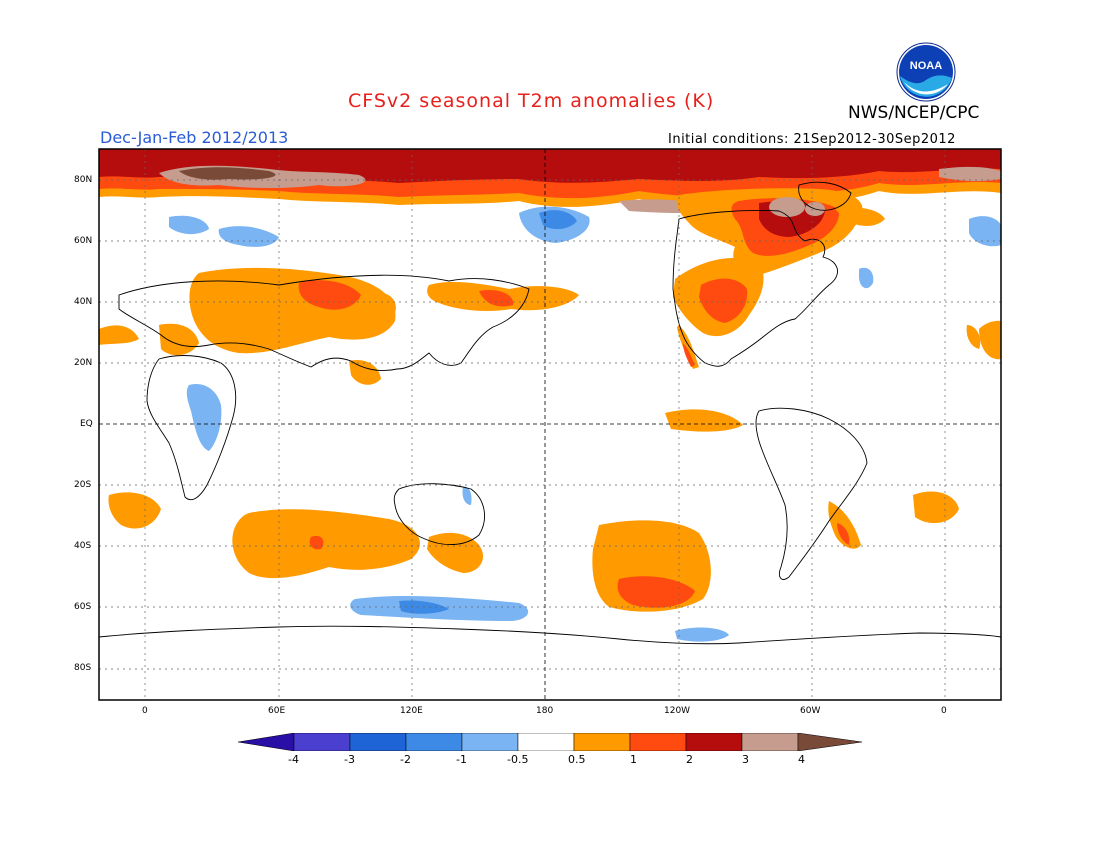 The width and height of the screenshot is (1100, 850). Describe the element at coordinates (194, 137) in the screenshot. I see `season-label: Dec-Jan-Feb 2012/2013` at that location.